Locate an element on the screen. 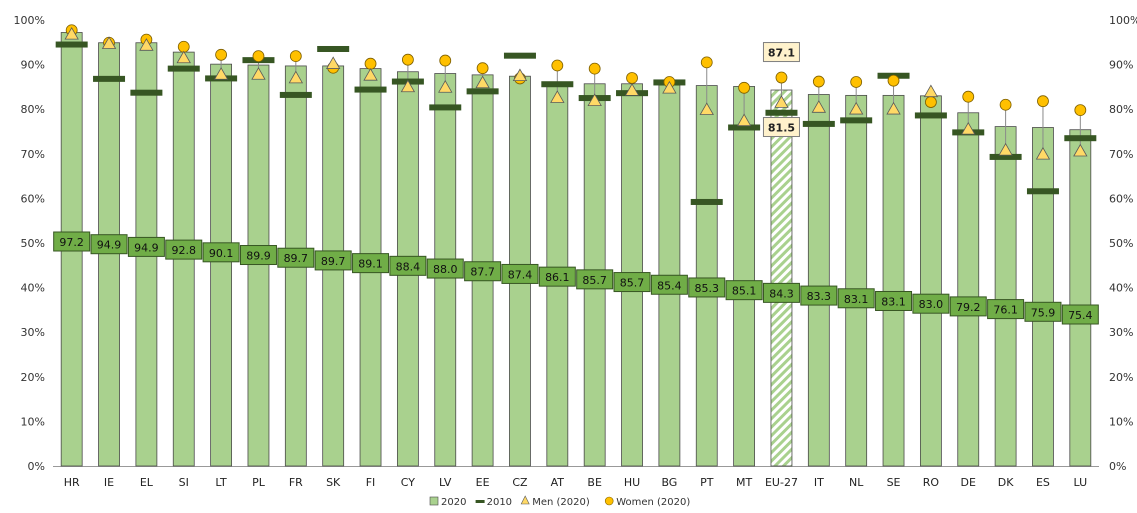 The image size is (1137, 513). marker-women-LV is located at coordinates (445, 60).